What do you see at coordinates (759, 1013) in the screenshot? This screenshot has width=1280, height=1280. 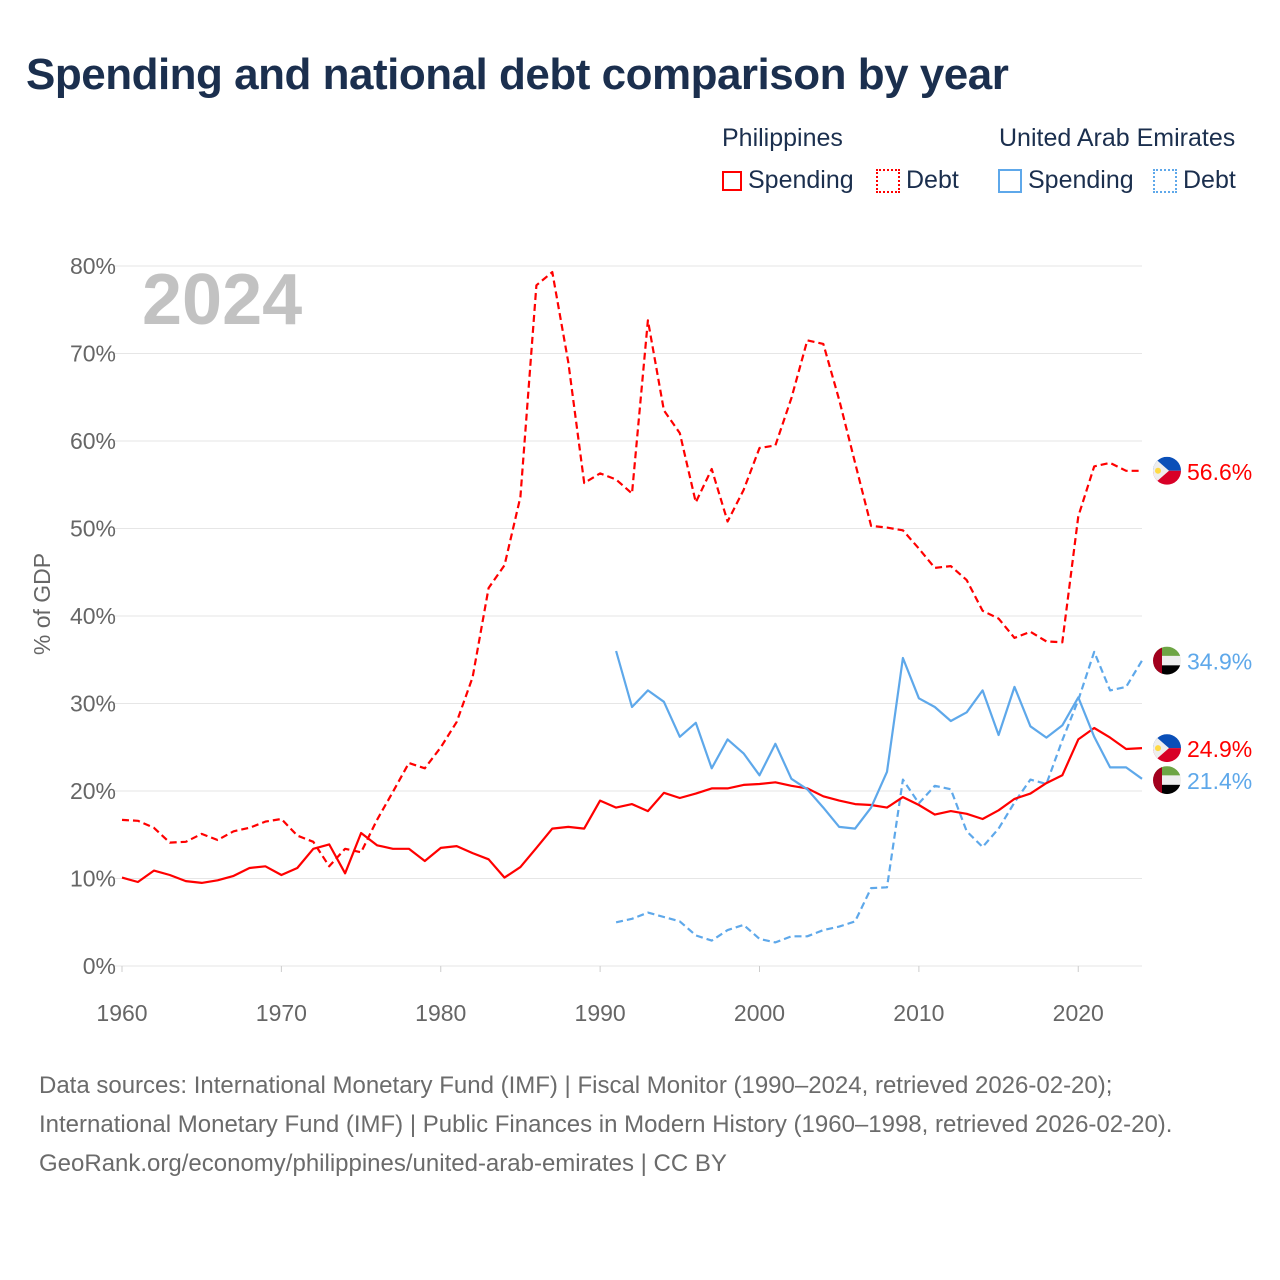 I see `x-tick-label: 2000` at bounding box center [759, 1013].